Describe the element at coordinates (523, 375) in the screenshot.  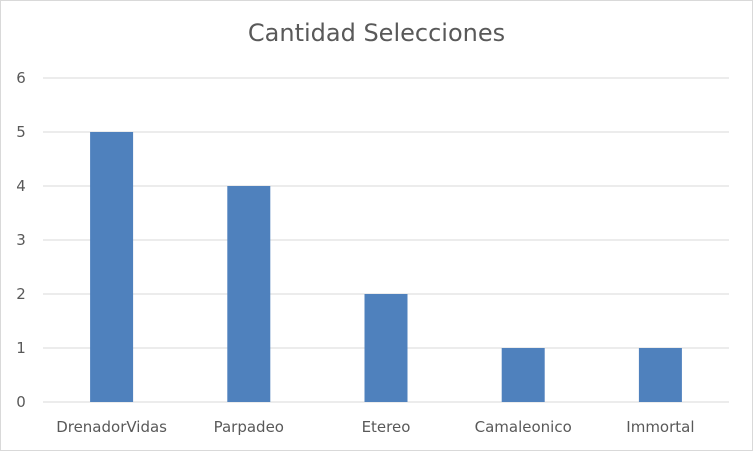
I see `bar-camaleonico` at that location.